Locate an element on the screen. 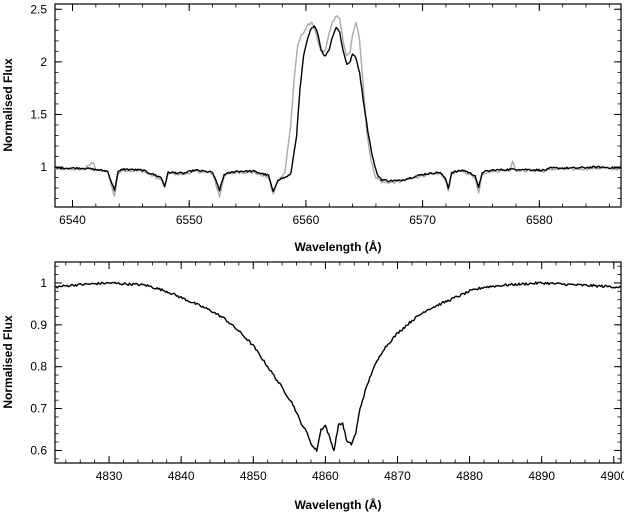  bottom-x-tick-label: 4840 is located at coordinates (181, 476).